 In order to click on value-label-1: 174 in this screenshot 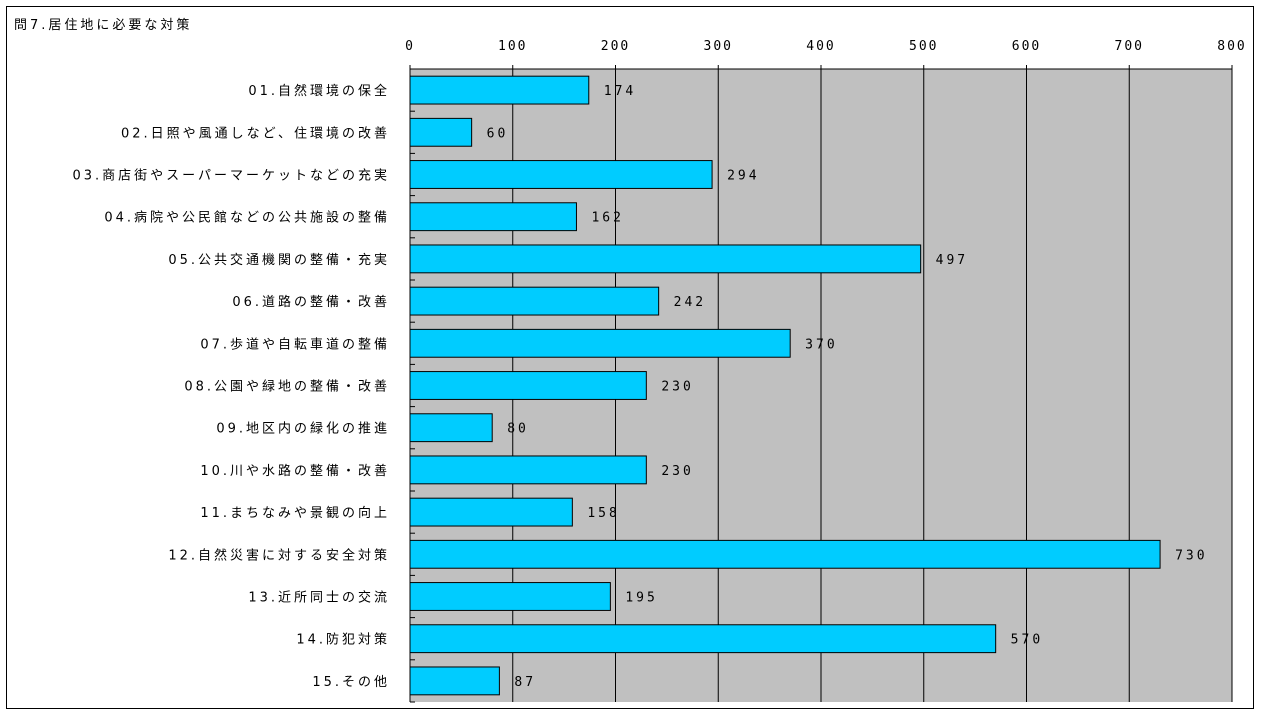, I will do `click(620, 91)`.